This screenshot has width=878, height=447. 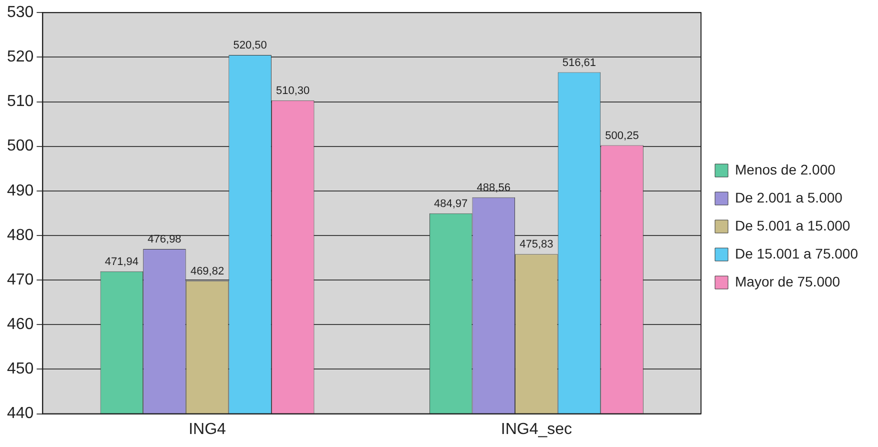 What do you see at coordinates (293, 90) in the screenshot?
I see `data-label: 510,30` at bounding box center [293, 90].